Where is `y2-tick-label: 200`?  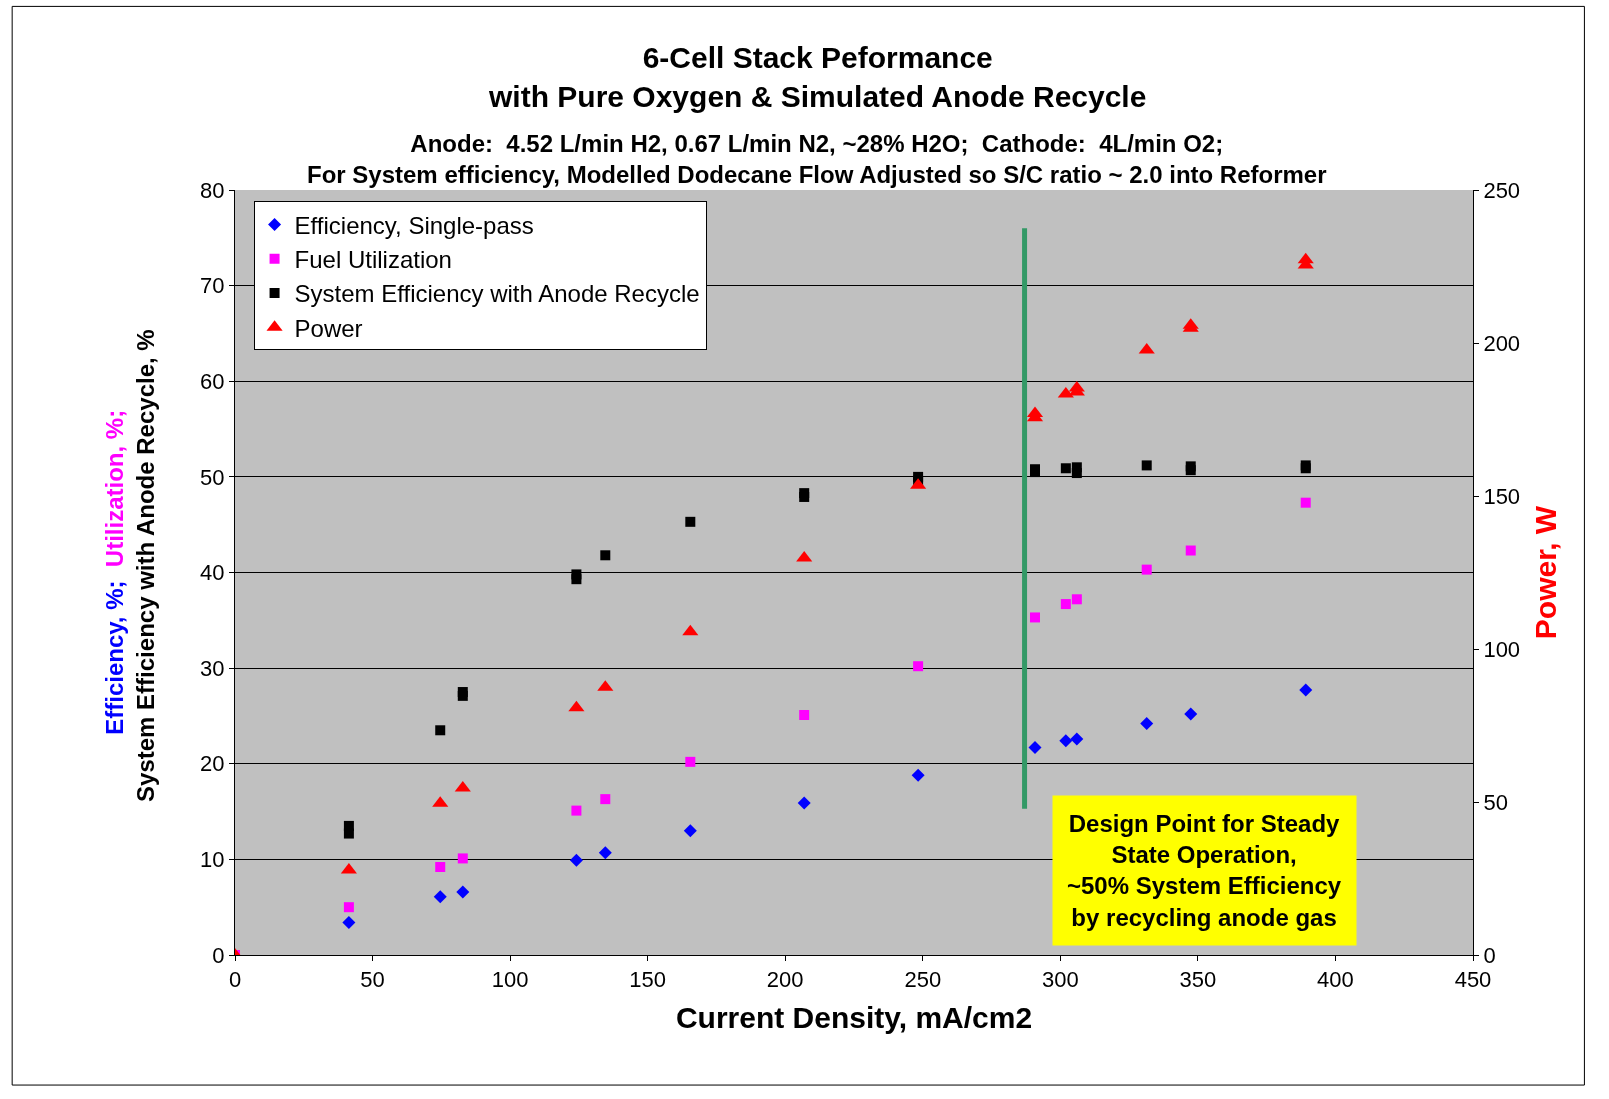 y2-tick-label: 200 is located at coordinates (1502, 343).